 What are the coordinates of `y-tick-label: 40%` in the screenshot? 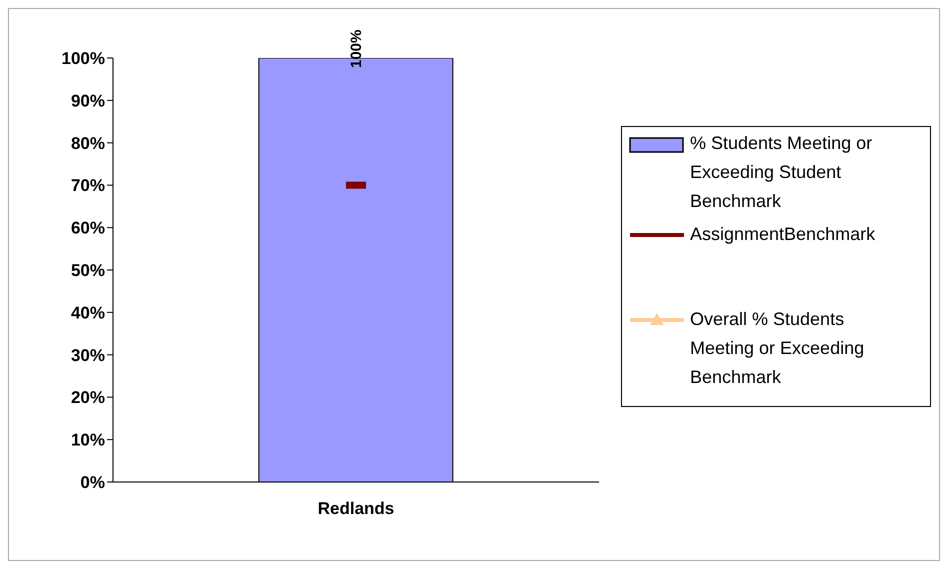 It's located at (87, 312).